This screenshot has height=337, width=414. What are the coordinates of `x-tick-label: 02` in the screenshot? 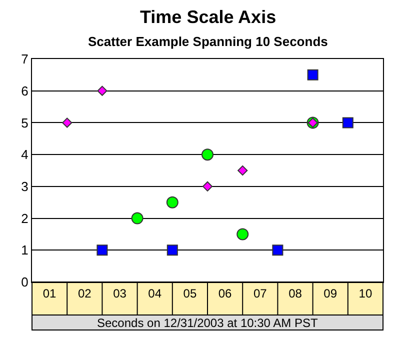 It's located at (85, 293).